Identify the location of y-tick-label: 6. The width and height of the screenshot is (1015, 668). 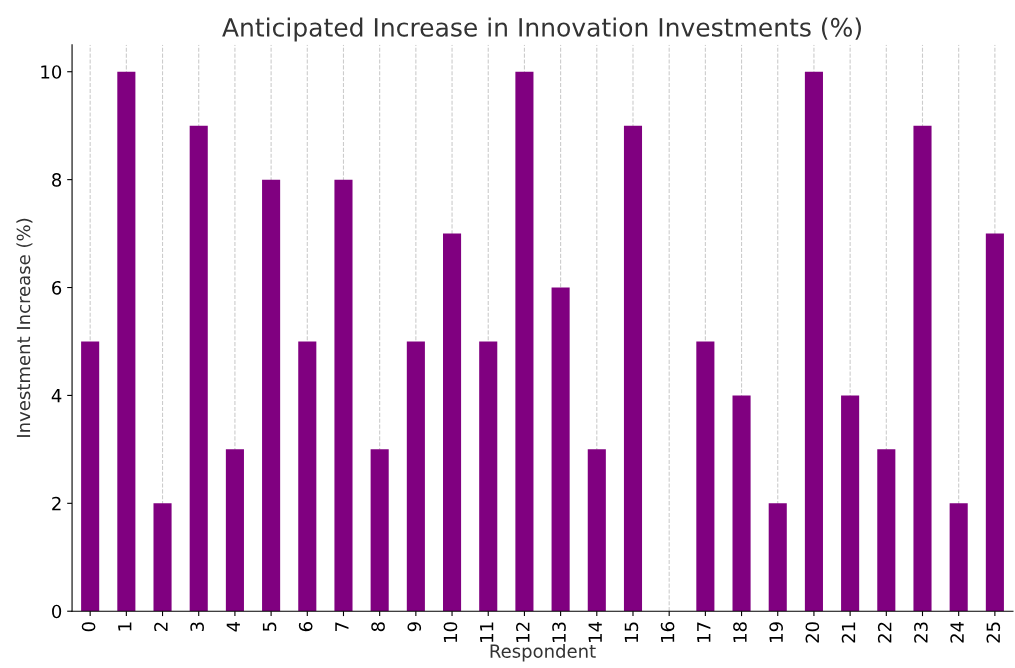
(57, 287).